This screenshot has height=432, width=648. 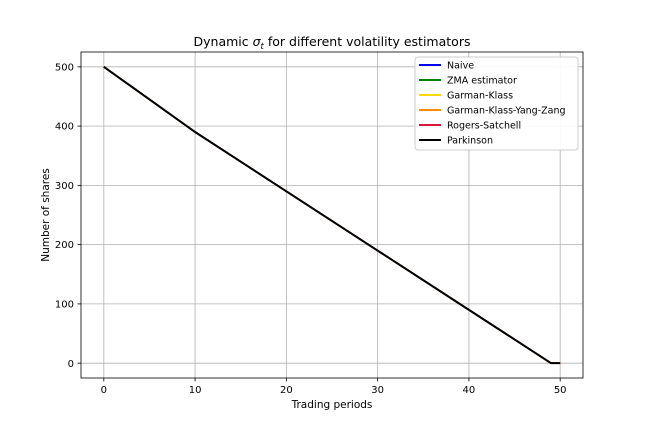 What do you see at coordinates (469, 390) in the screenshot?
I see `x-tick-label: 40` at bounding box center [469, 390].